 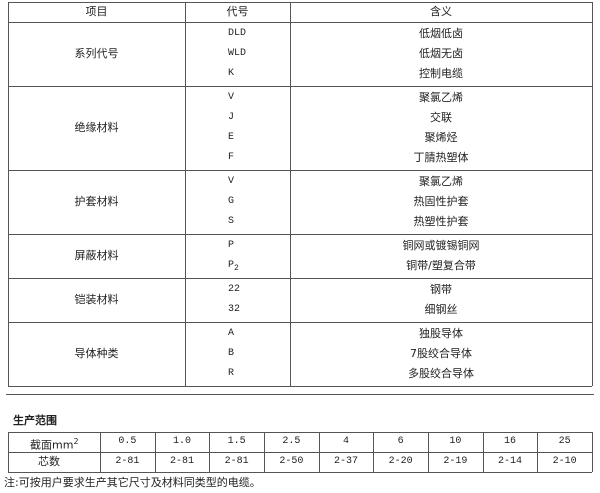 I want to click on cores-label: 芯数, so click(x=49, y=461).